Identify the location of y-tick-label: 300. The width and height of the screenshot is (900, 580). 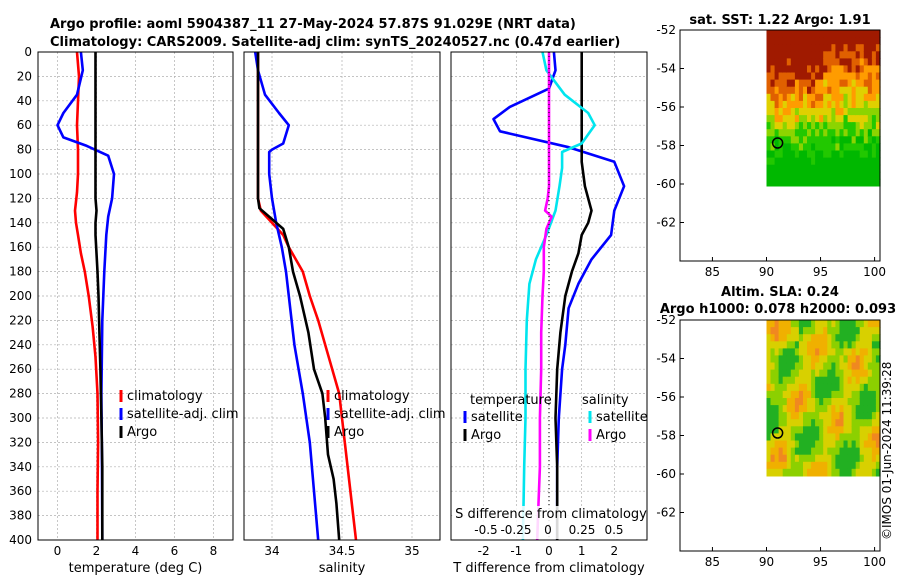
(20, 418).